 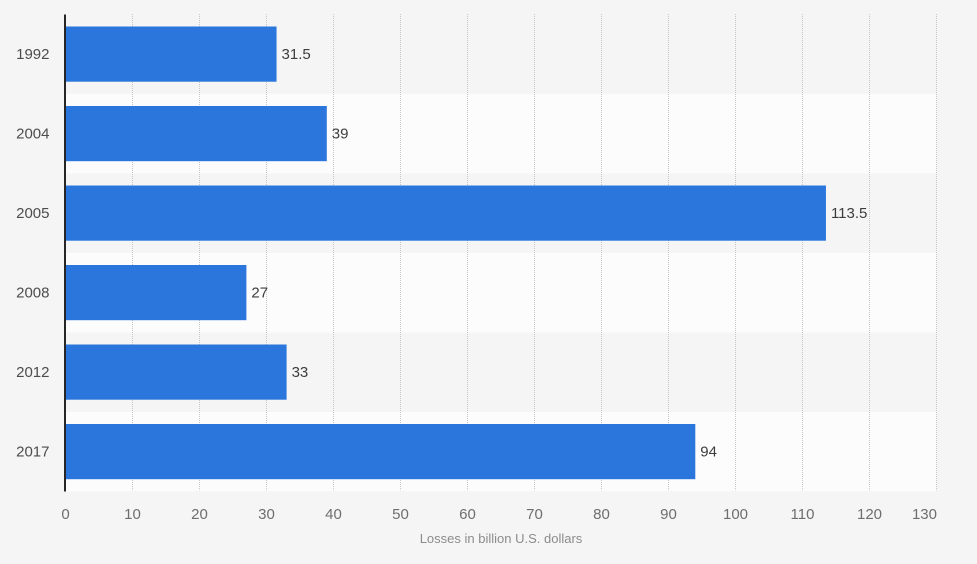 What do you see at coordinates (924, 514) in the screenshot?
I see `svg-text: 130` at bounding box center [924, 514].